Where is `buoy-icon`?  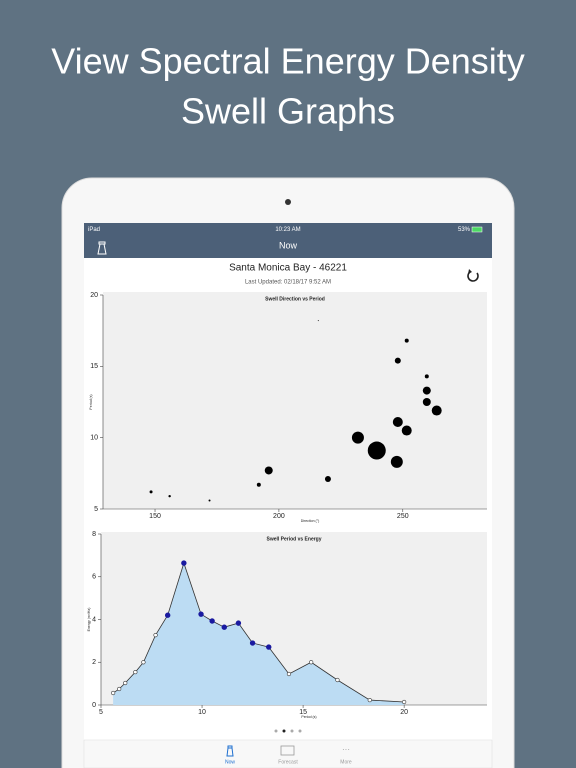 buoy-icon is located at coordinates (102, 248).